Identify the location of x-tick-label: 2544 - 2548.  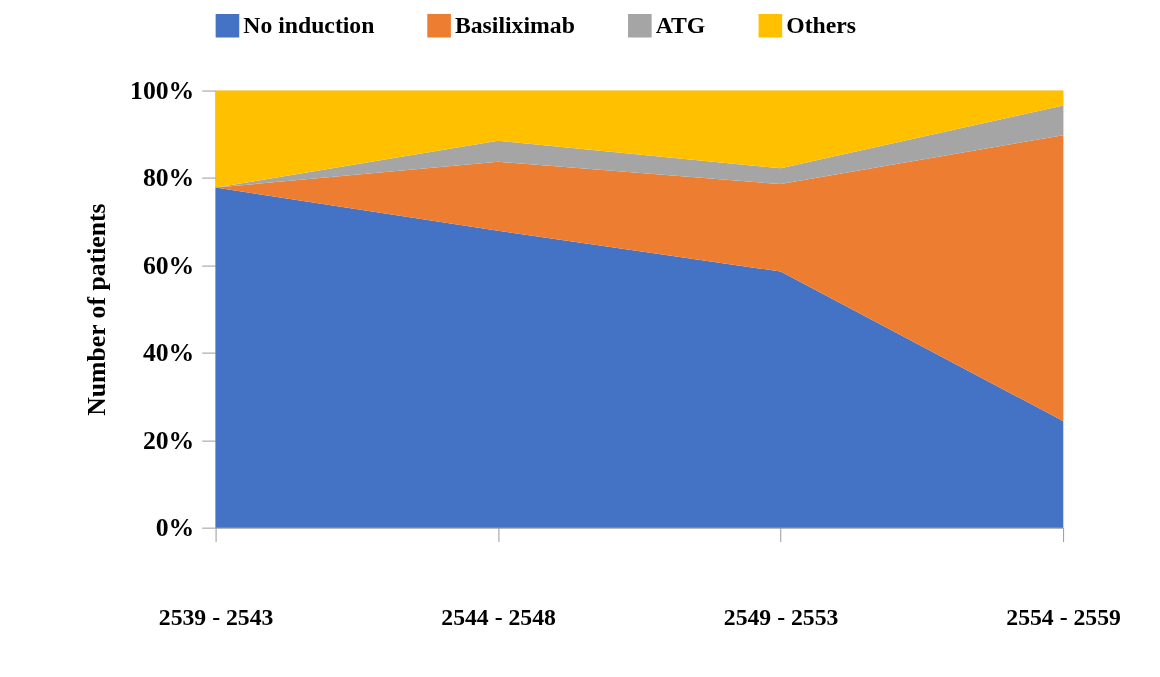
(499, 617).